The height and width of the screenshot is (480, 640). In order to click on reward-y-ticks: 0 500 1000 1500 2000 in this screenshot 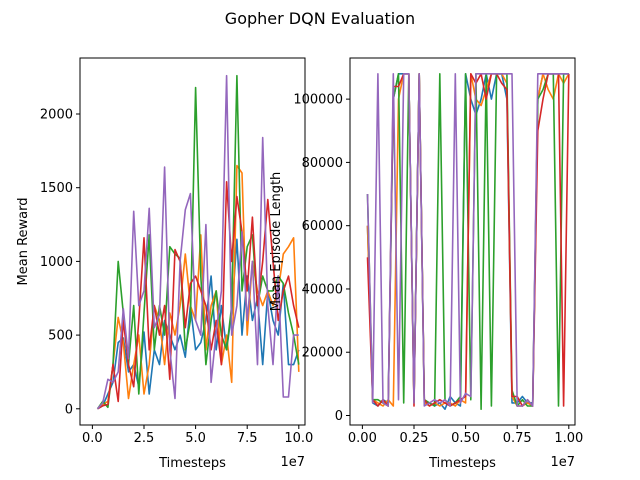, I will do `click(60, 262)`.